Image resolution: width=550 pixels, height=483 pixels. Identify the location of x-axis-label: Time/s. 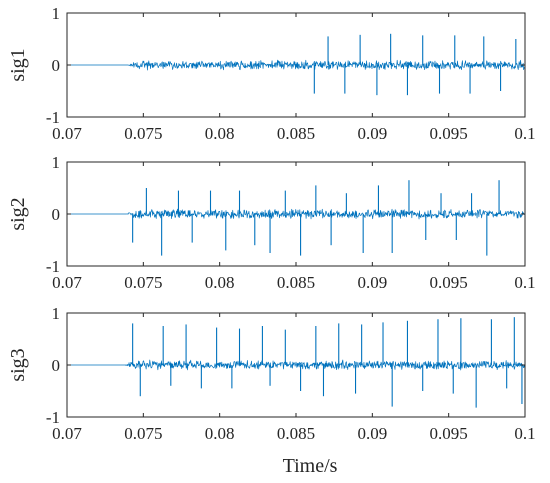
(310, 466).